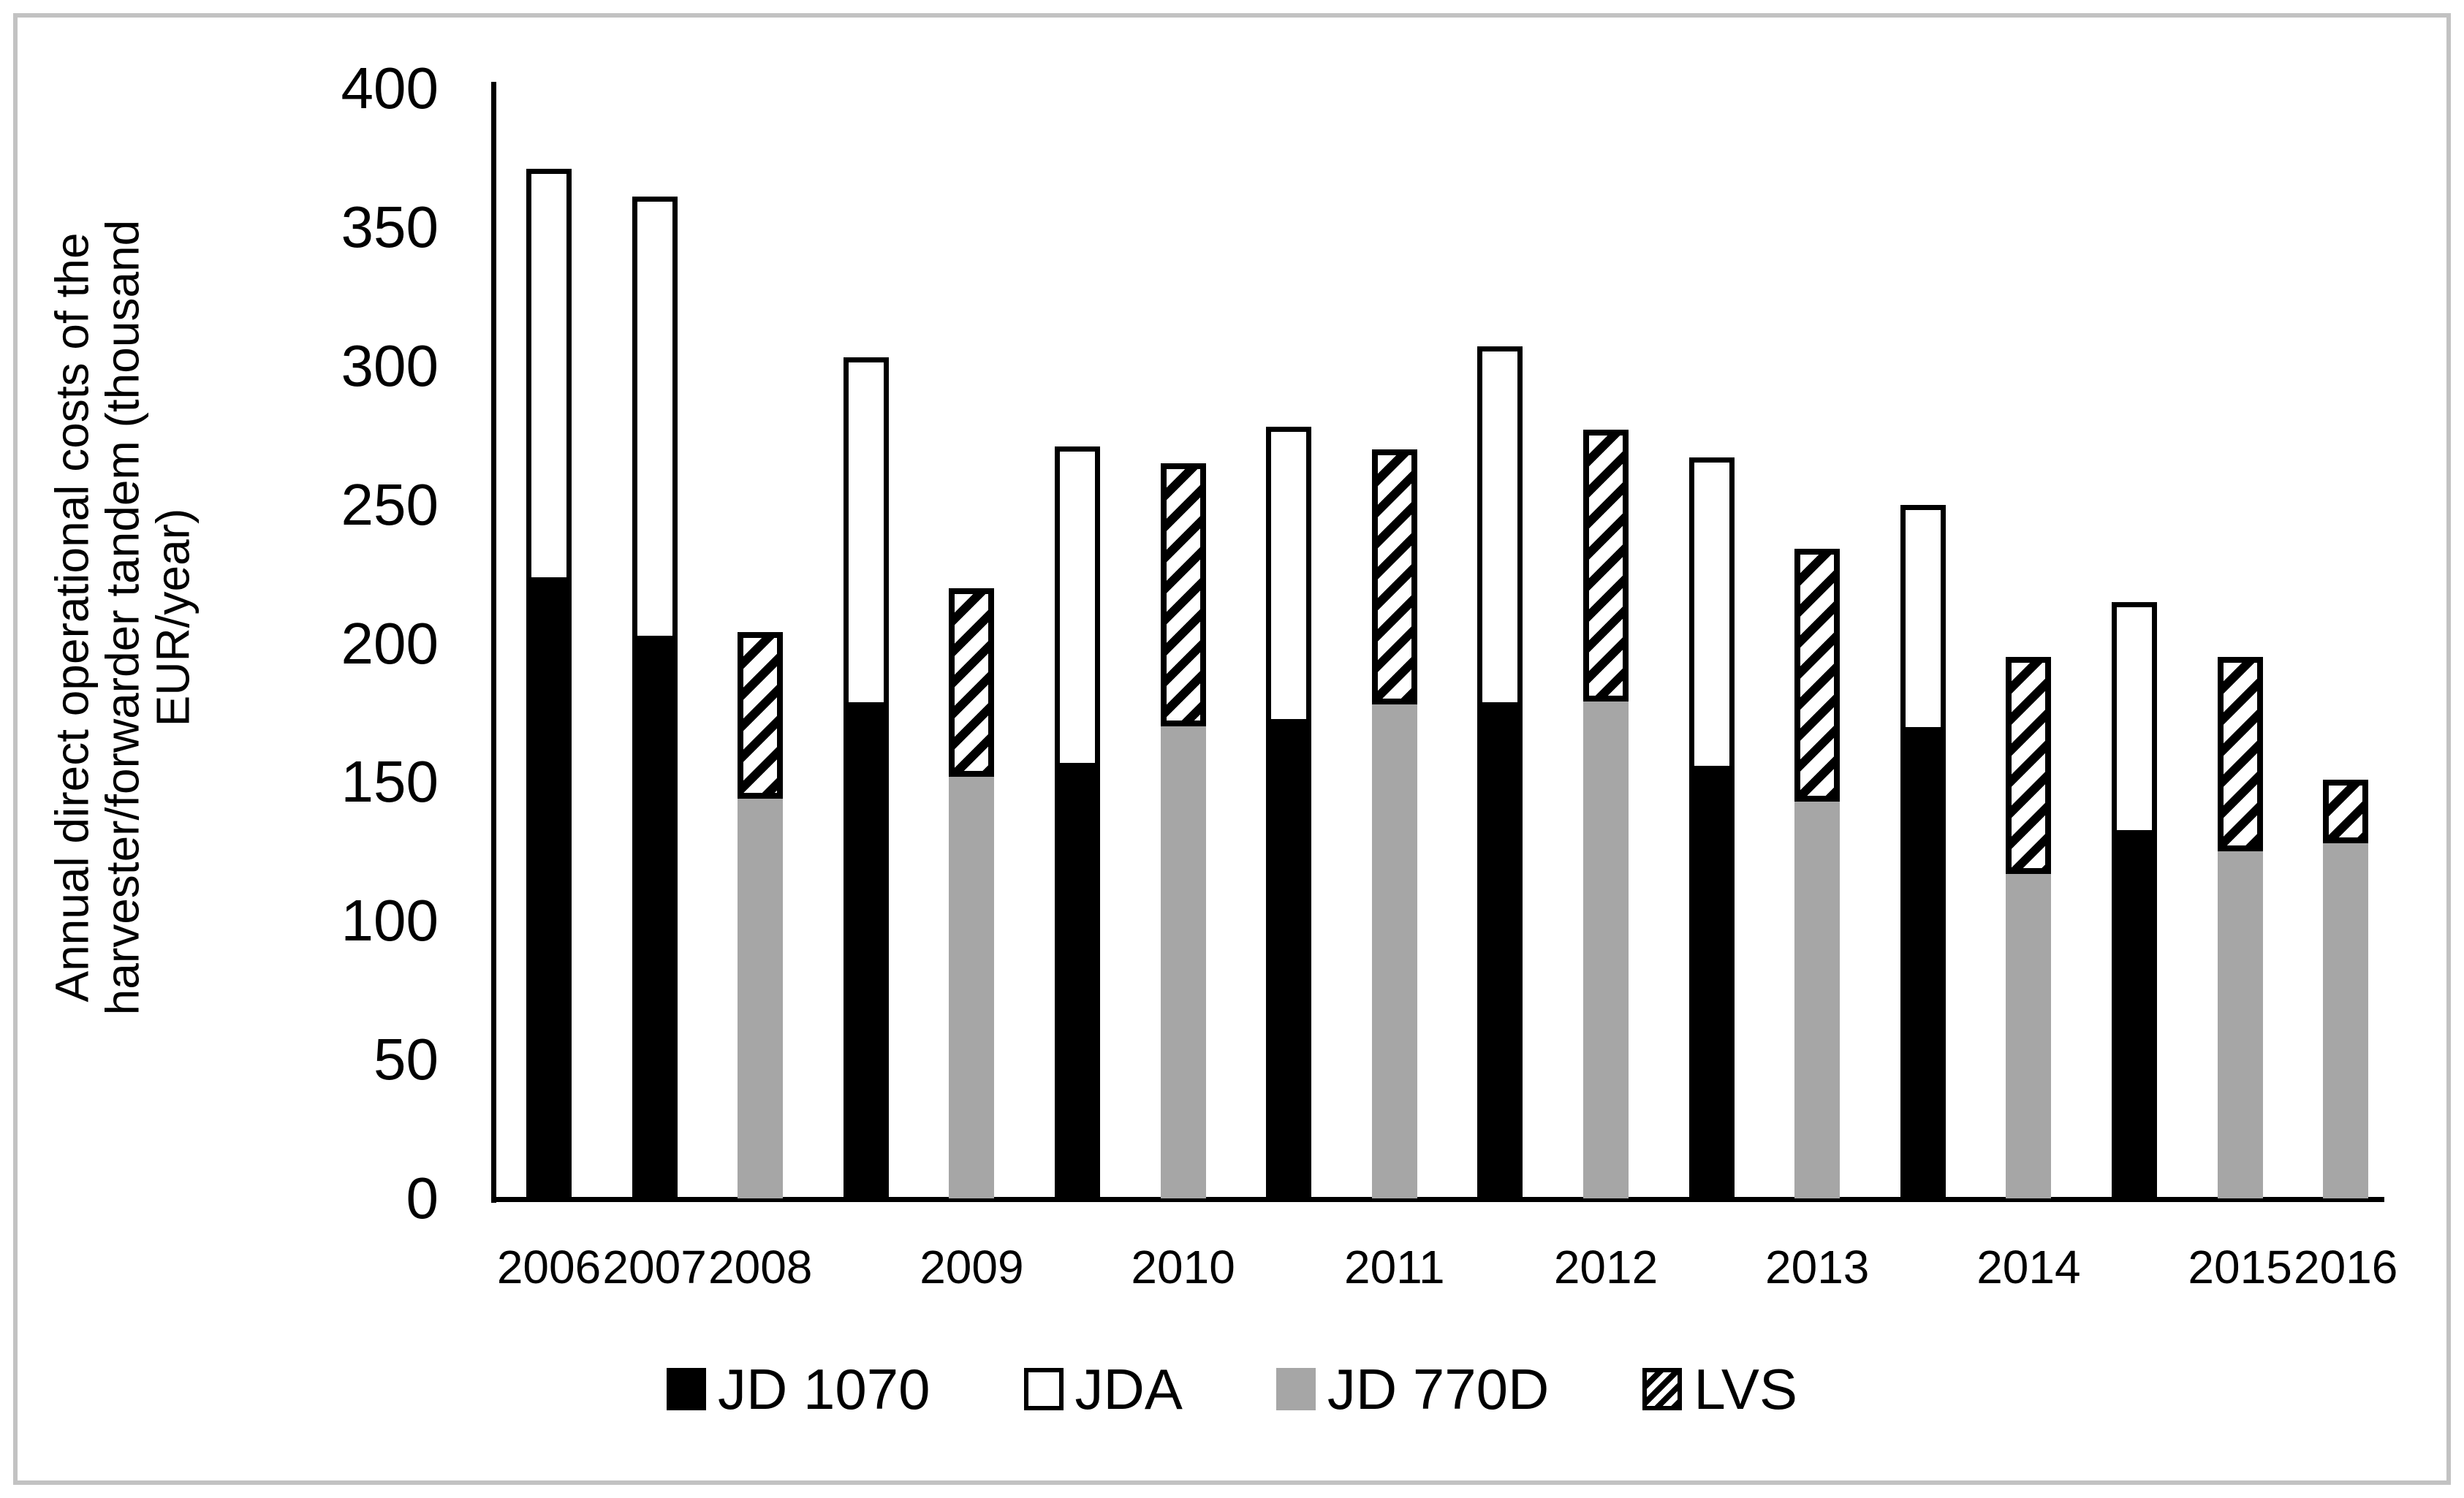  What do you see at coordinates (1606, 566) in the screenshot?
I see `bar-11-segment-lvs` at bounding box center [1606, 566].